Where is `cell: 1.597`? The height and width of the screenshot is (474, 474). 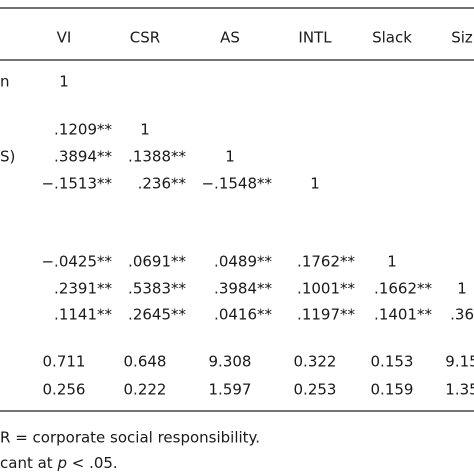 cell: 1.597 is located at coordinates (230, 390).